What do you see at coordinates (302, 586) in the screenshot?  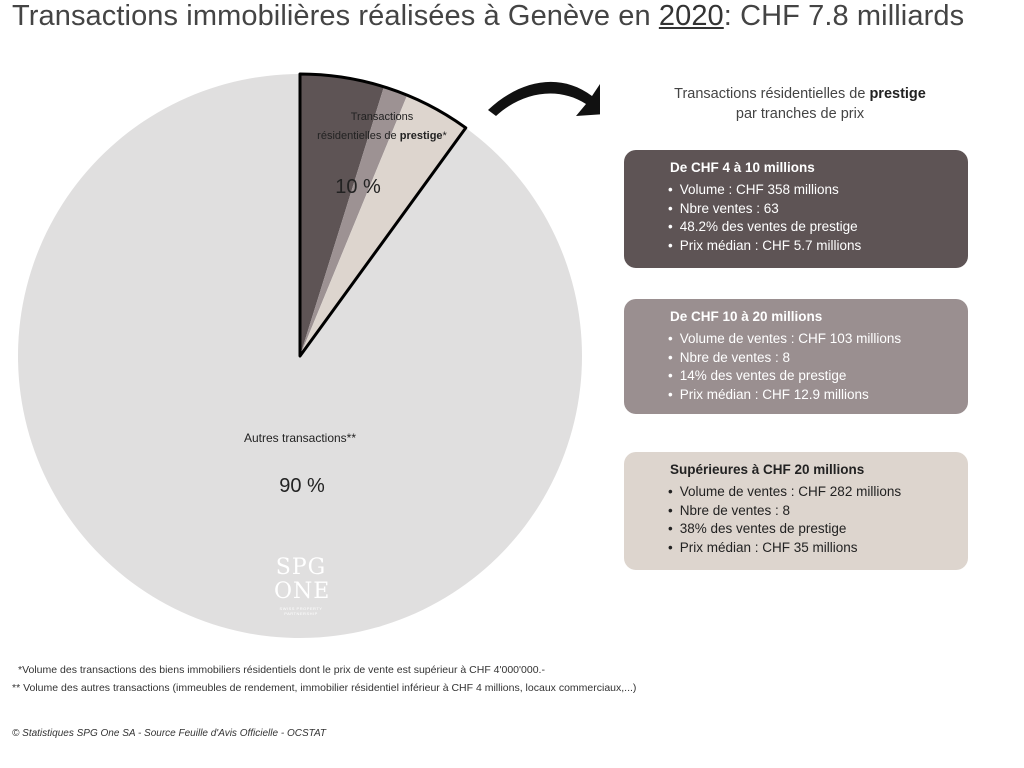 I see `spg-one-logo: SPG ONE SWISS PROPERTY PARTNERSHIP` at bounding box center [302, 586].